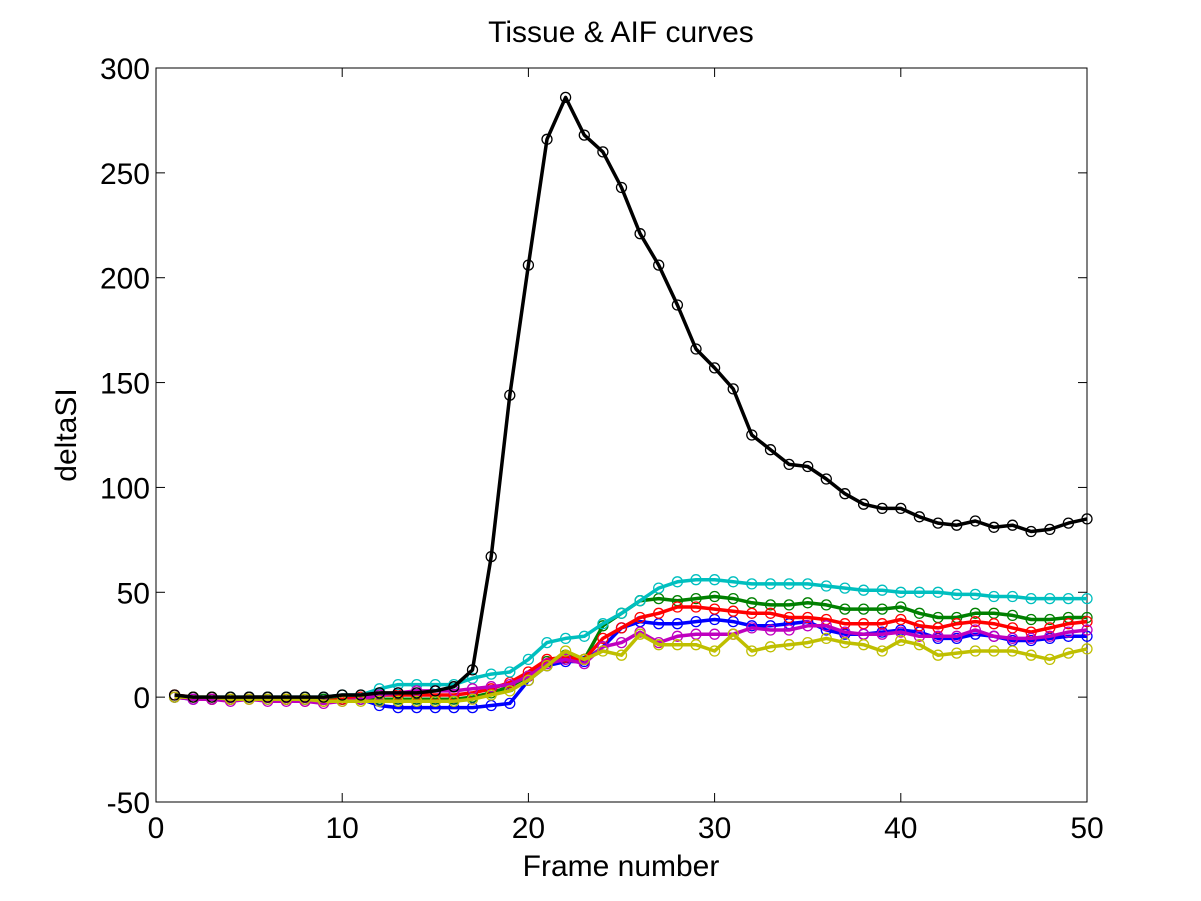 This screenshot has width=1201, height=901. Describe the element at coordinates (621, 32) in the screenshot. I see `chart-title: Tissue & AIF curves` at that location.